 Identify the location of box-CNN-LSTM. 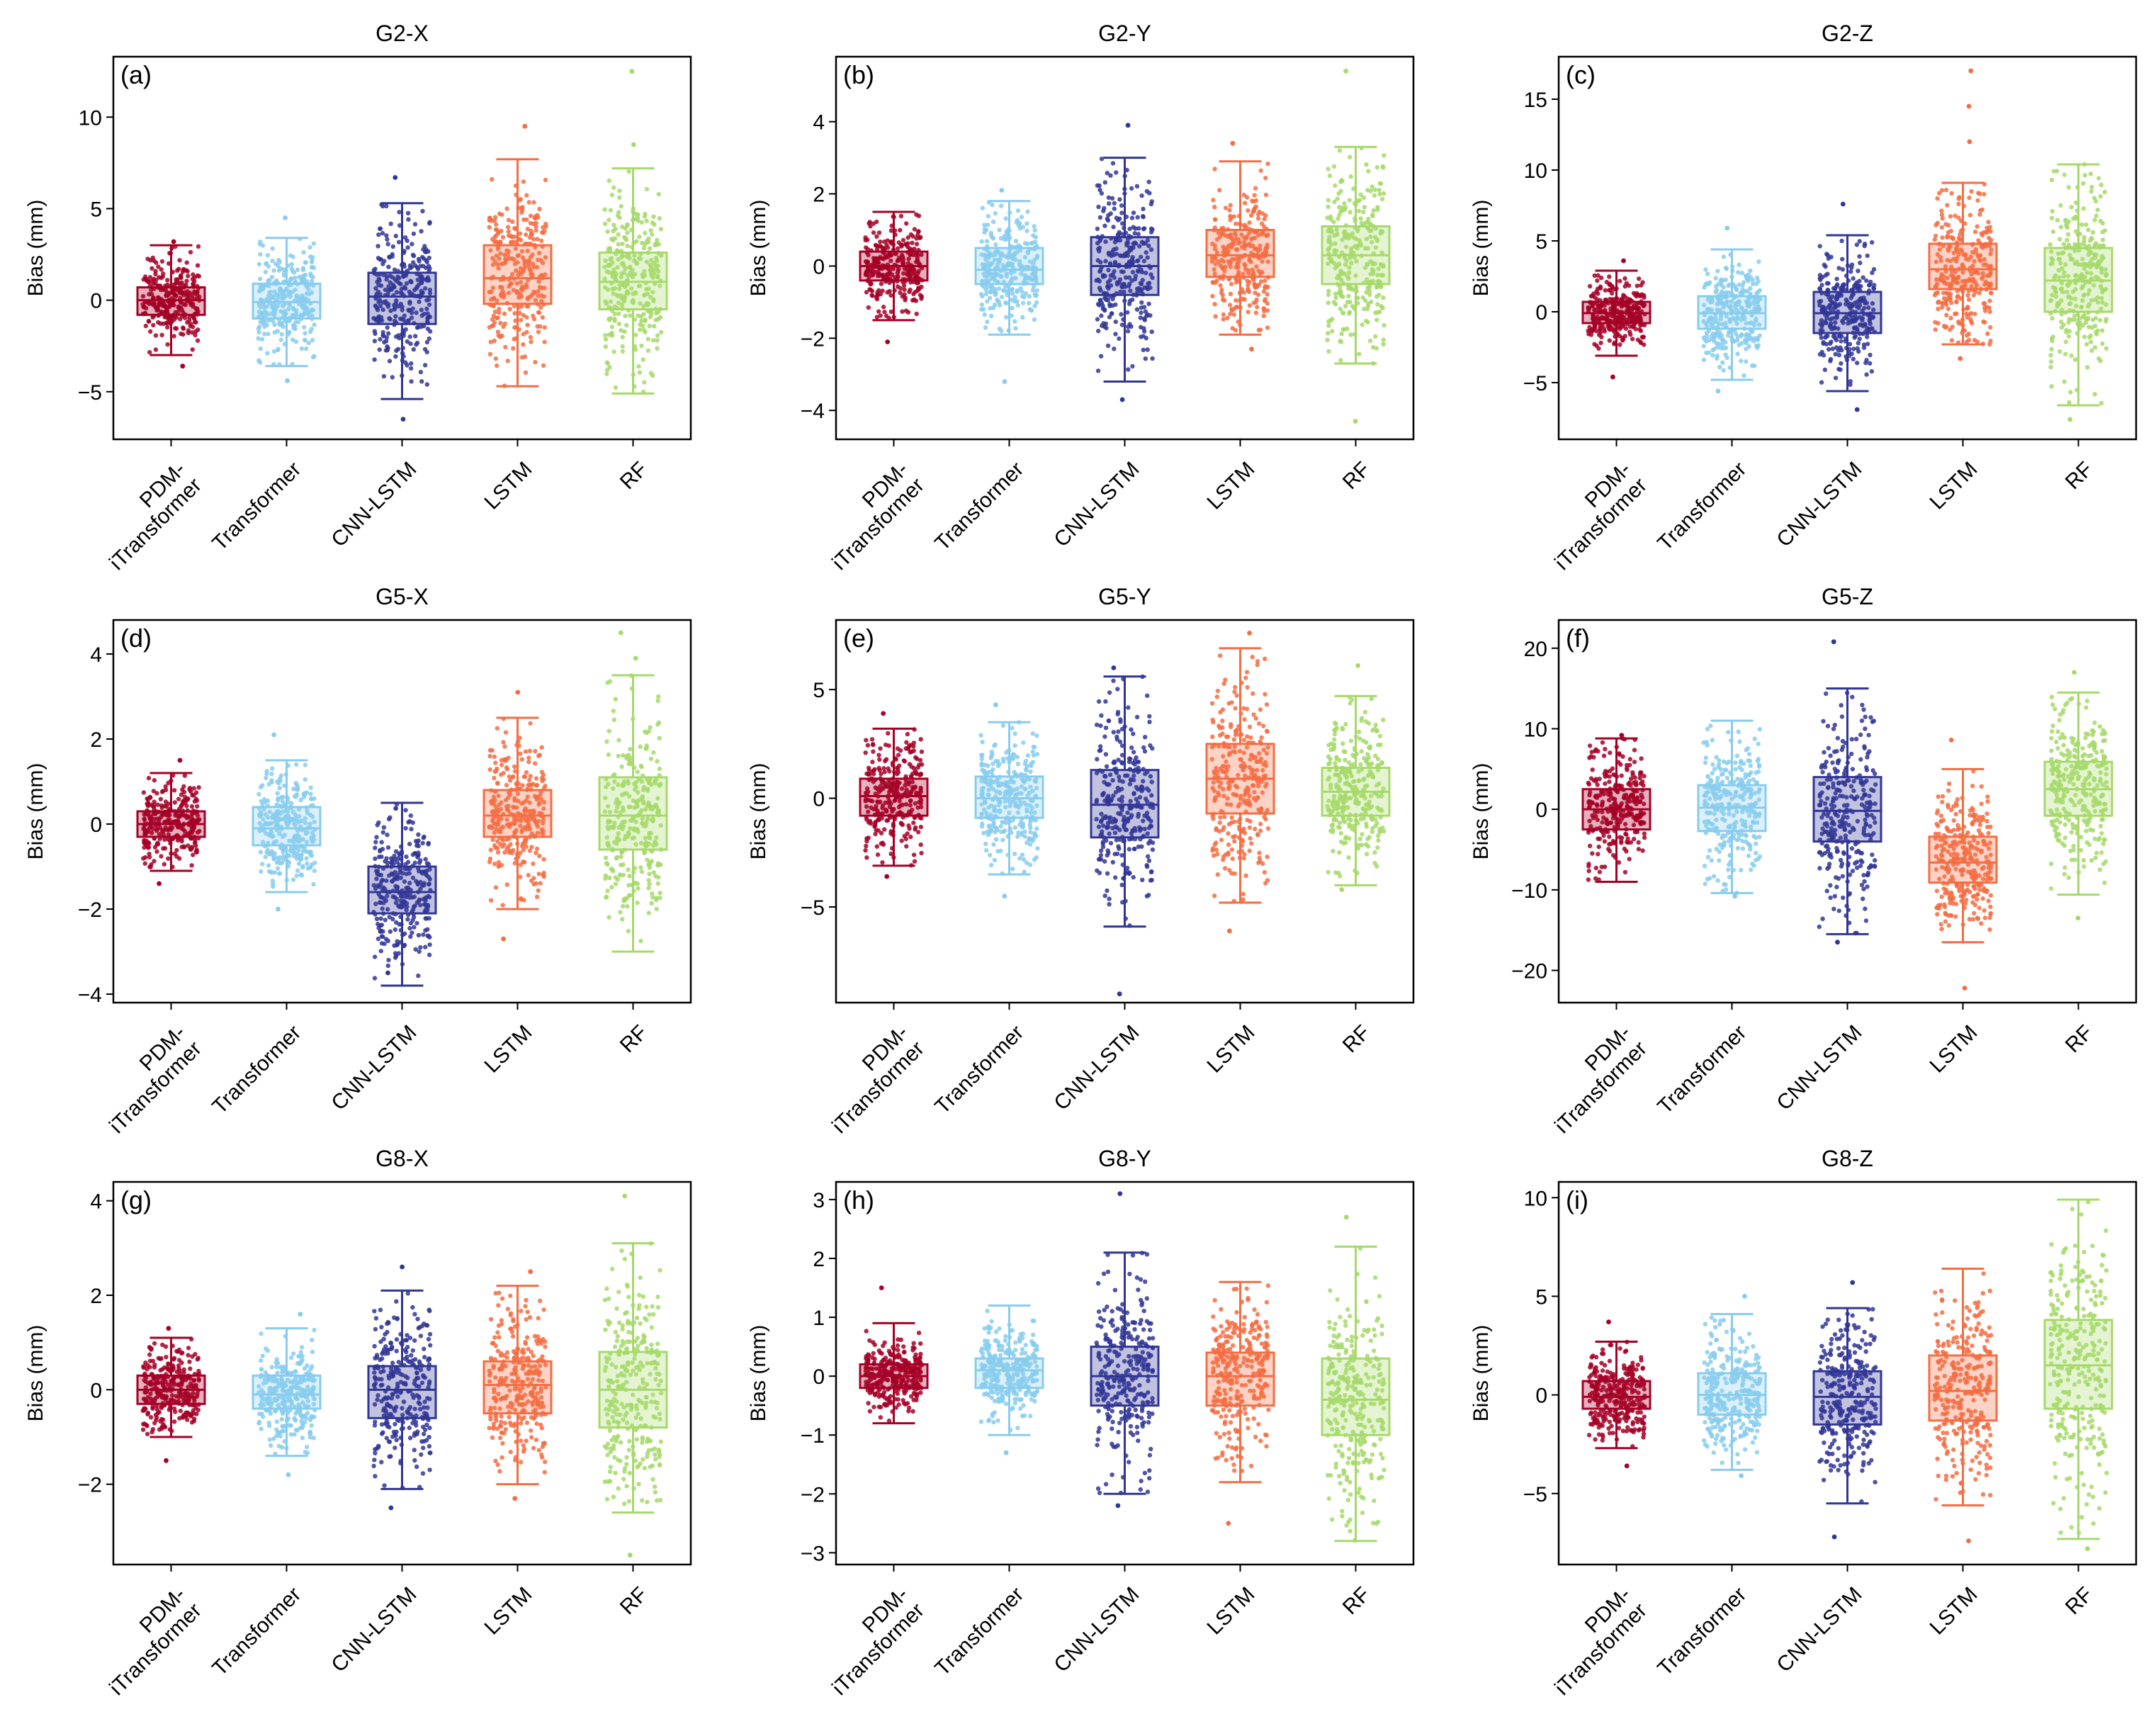
(402, 298).